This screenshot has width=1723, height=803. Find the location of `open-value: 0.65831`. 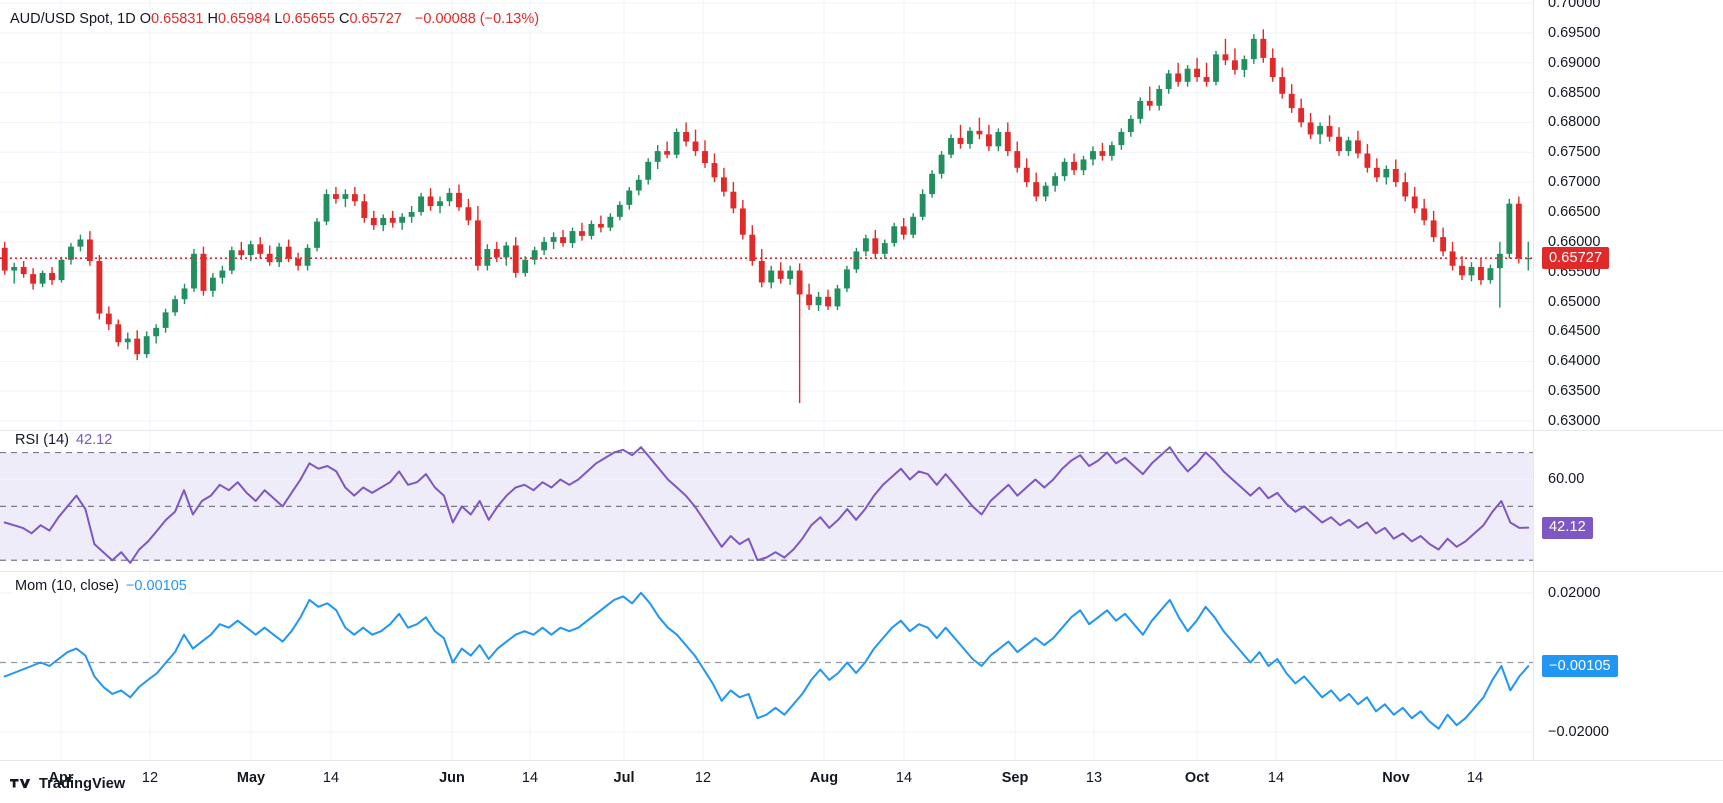

open-value: 0.65831 is located at coordinates (177, 19).